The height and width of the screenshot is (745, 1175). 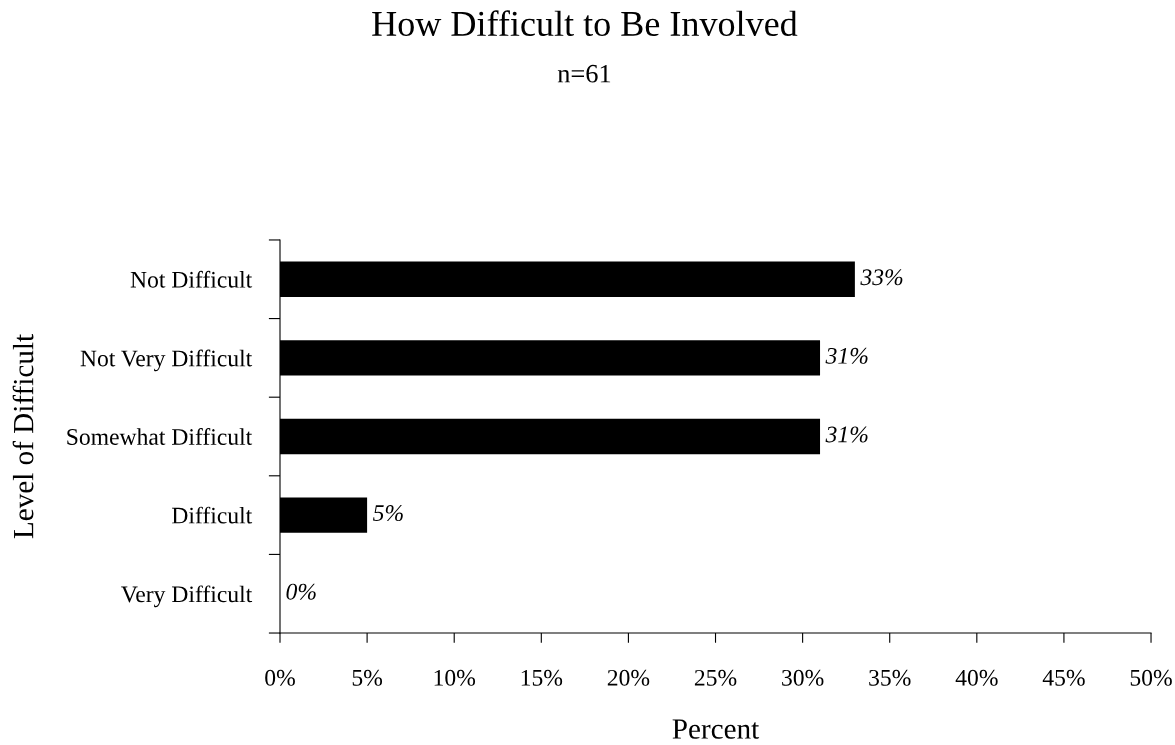 I want to click on y-tick-label: Very Difficult, so click(x=187, y=596).